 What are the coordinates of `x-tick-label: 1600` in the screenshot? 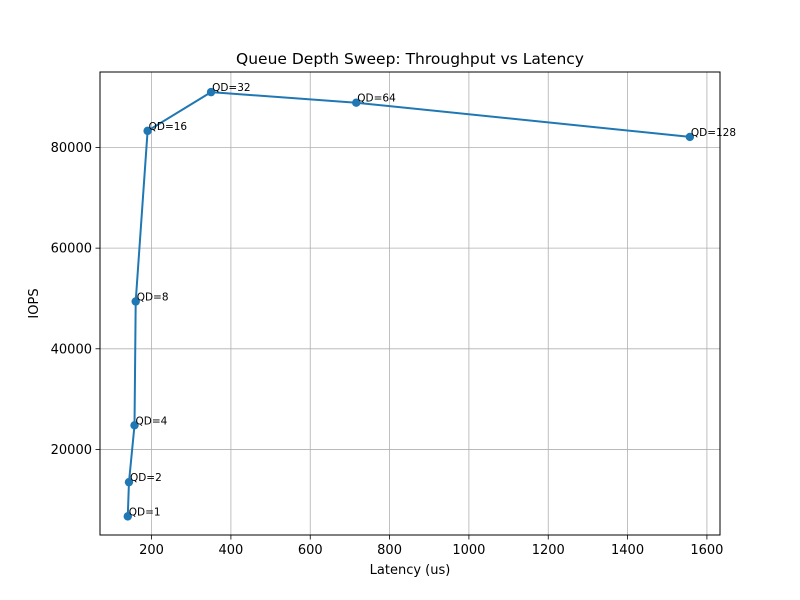 It's located at (706, 550).